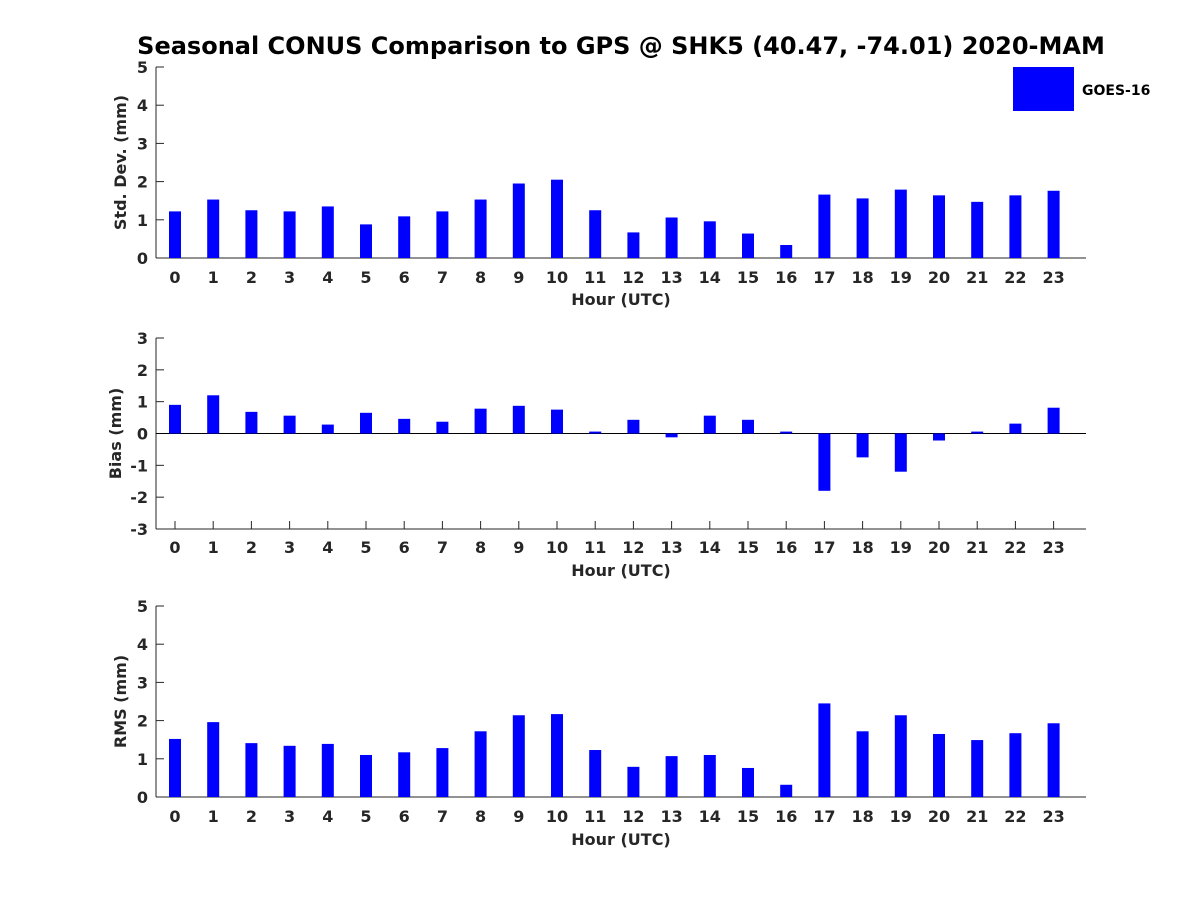  I want to click on x-tick-label: 12, so click(633, 277).